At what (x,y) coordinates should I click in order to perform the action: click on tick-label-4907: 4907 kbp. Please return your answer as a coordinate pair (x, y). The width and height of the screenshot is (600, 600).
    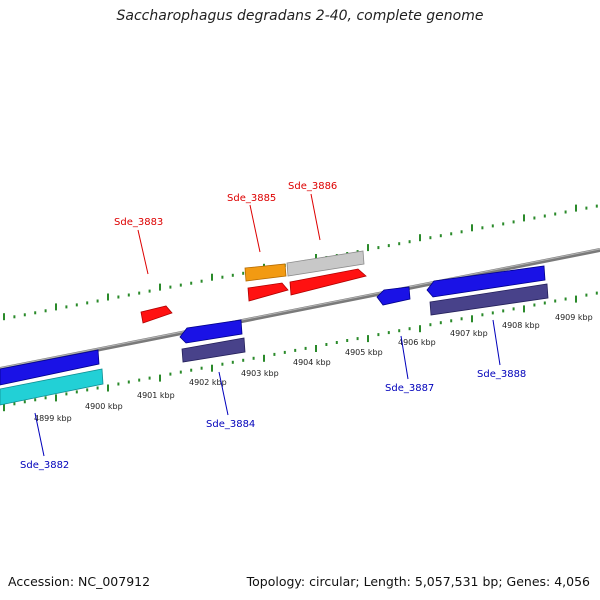
    Looking at the image, I should click on (469, 333).